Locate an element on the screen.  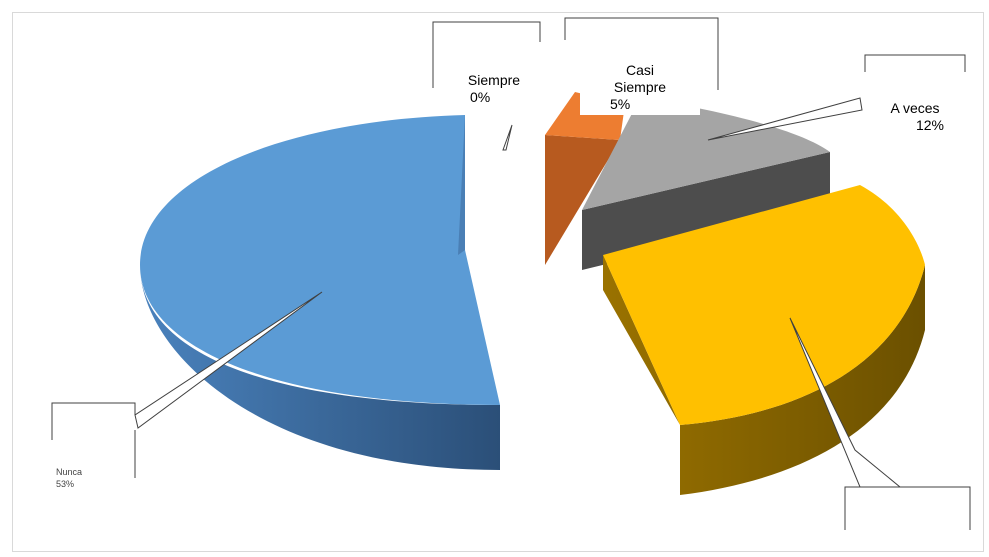
label-nunca-name: Nunca is located at coordinates (69, 472).